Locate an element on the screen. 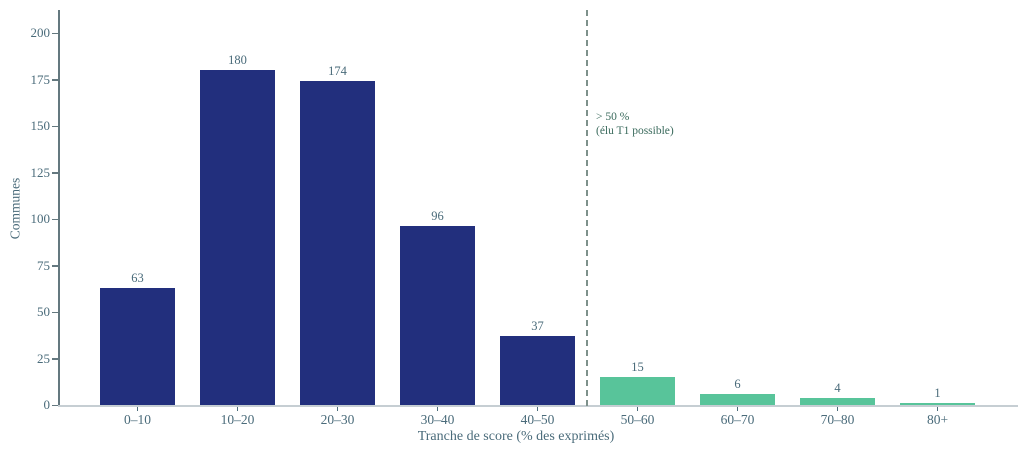 The height and width of the screenshot is (460, 1024). x-tick-label: 60–70 is located at coordinates (737, 419).